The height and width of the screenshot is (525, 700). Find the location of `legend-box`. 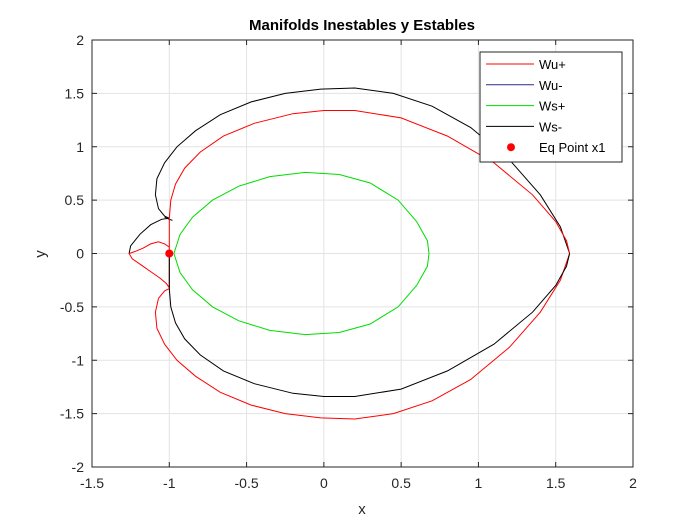

legend-box is located at coordinates (551, 107).